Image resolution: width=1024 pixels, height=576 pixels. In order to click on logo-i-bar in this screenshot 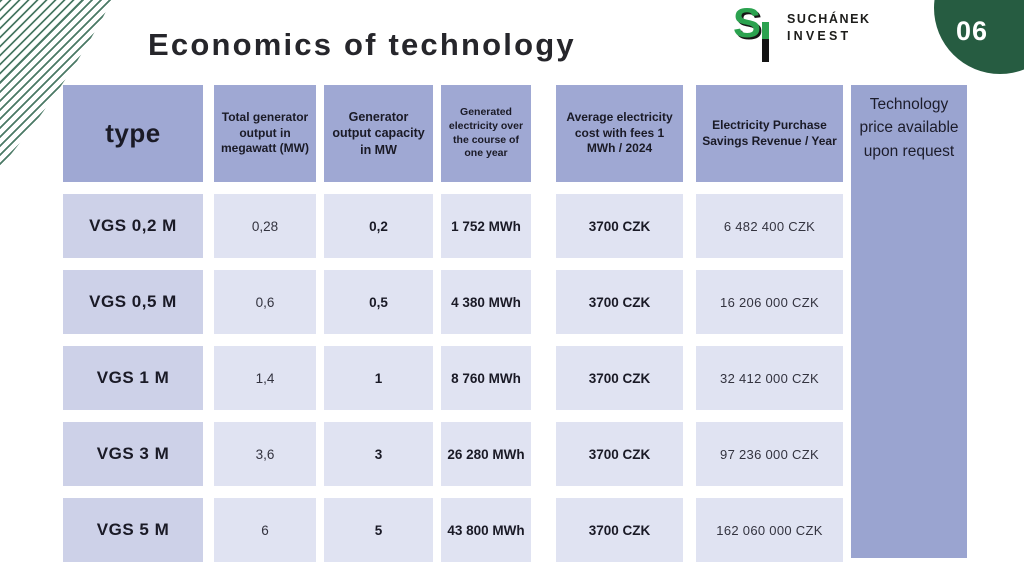, I will do `click(765, 42)`.